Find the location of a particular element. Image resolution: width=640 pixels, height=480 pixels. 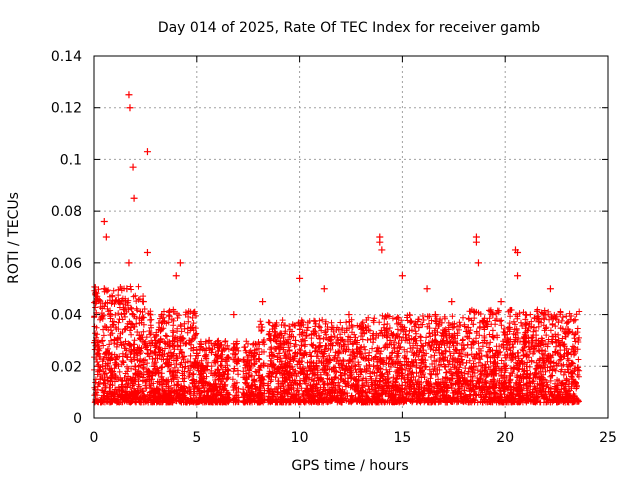

x-tick-label: 15 is located at coordinates (402, 438).